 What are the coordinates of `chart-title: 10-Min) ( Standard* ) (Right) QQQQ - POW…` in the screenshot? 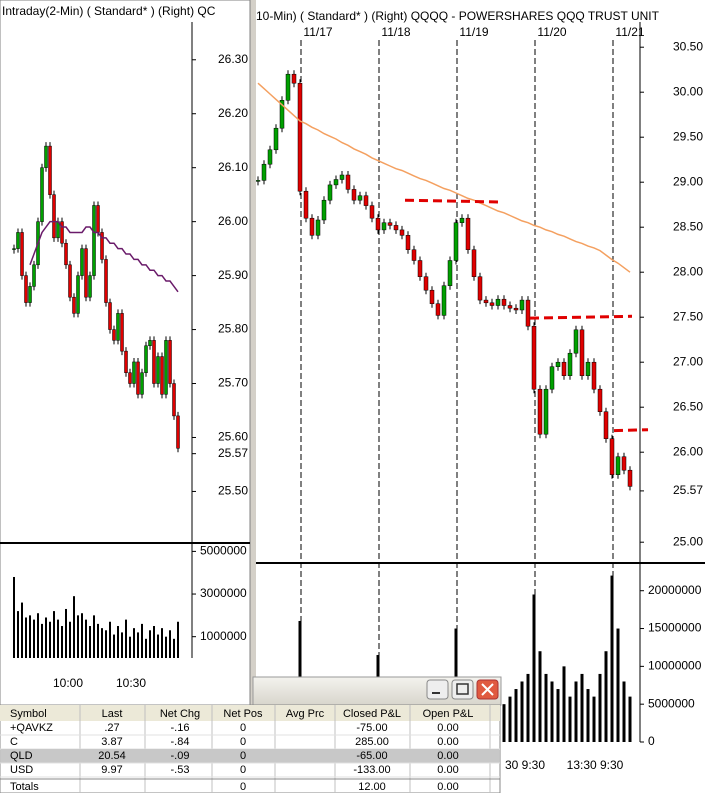 It's located at (458, 16).